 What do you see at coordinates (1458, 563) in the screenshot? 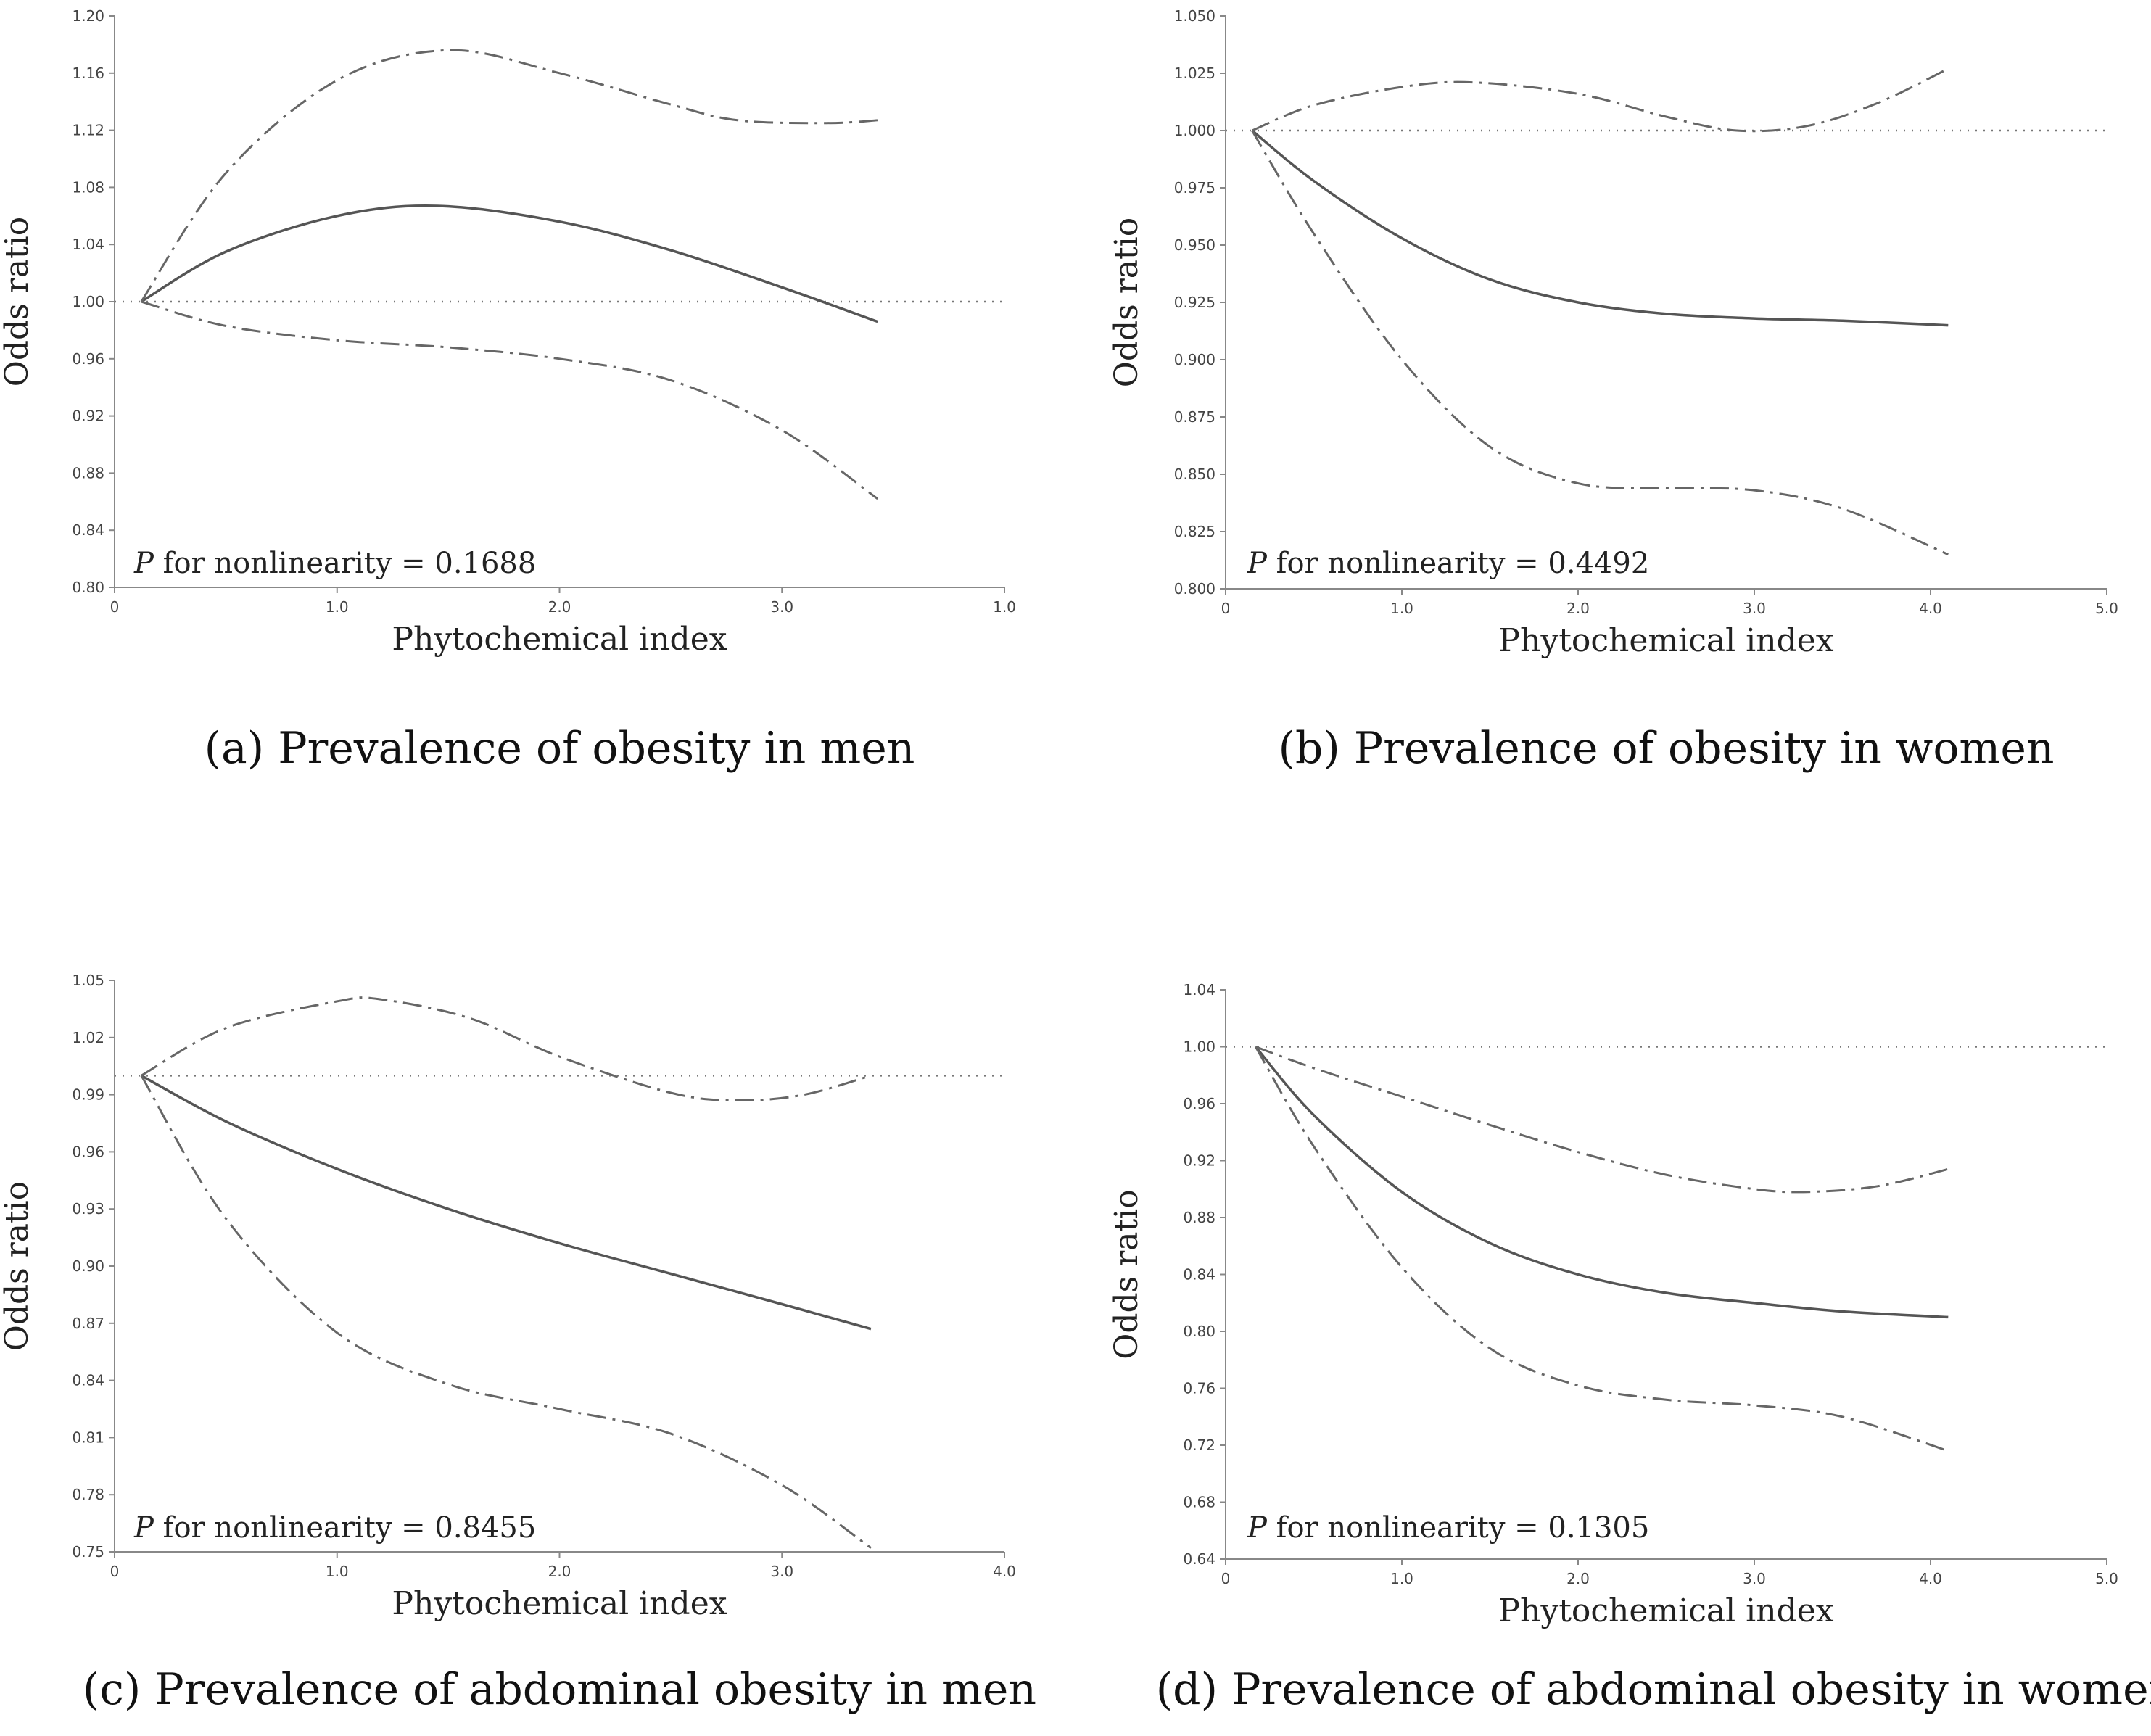
I see `annotation-text: for nonlinearity = 0.4492` at bounding box center [1458, 563].